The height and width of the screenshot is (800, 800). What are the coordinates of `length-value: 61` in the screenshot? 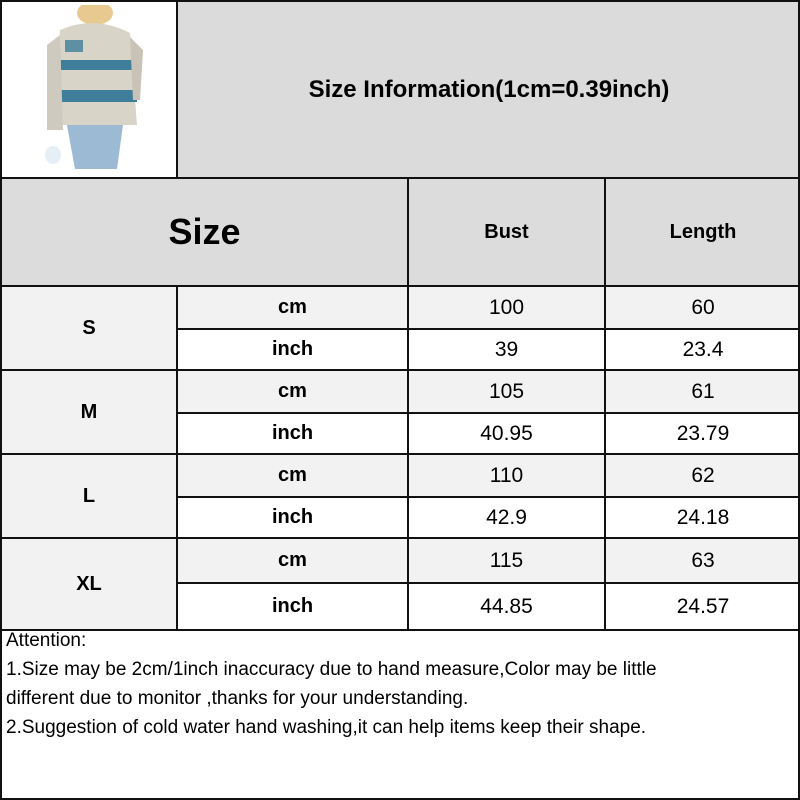 It's located at (702, 391).